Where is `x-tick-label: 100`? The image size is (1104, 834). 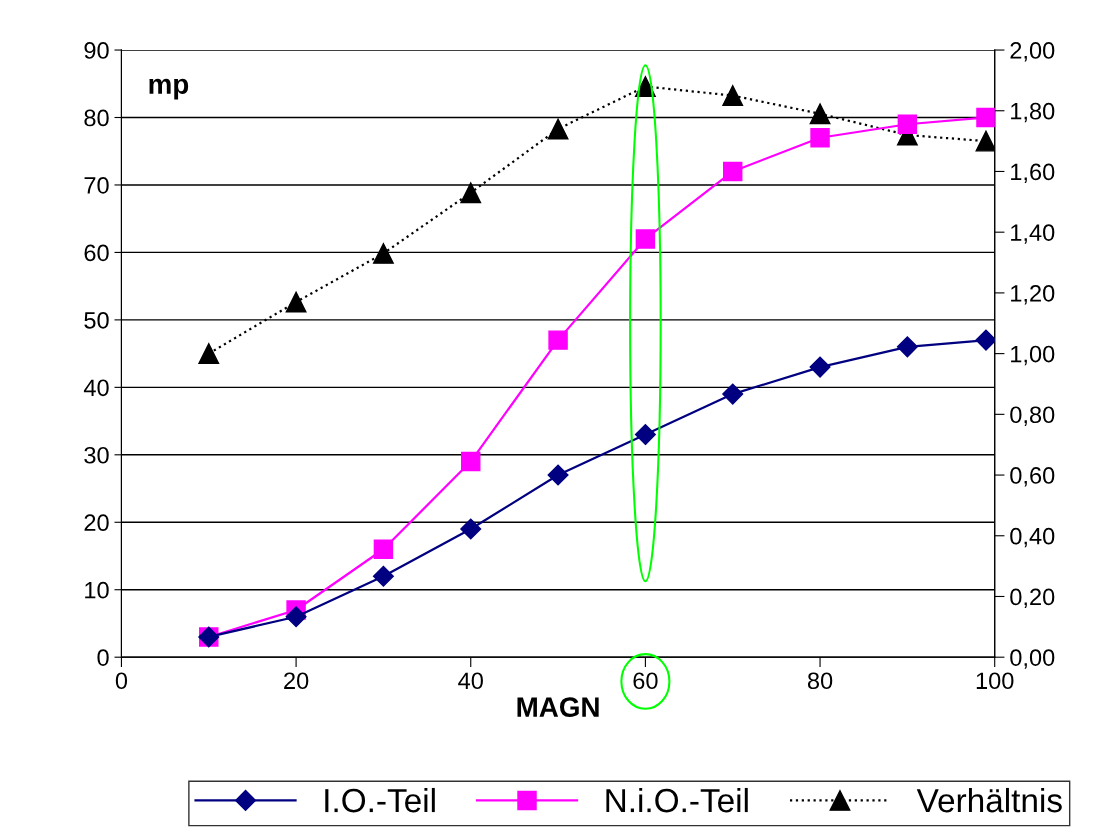 x-tick-label: 100 is located at coordinates (995, 681).